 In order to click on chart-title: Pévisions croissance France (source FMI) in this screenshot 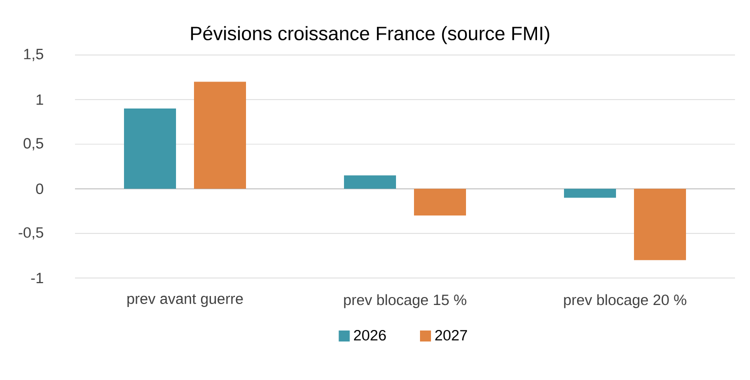, I will do `click(370, 35)`.